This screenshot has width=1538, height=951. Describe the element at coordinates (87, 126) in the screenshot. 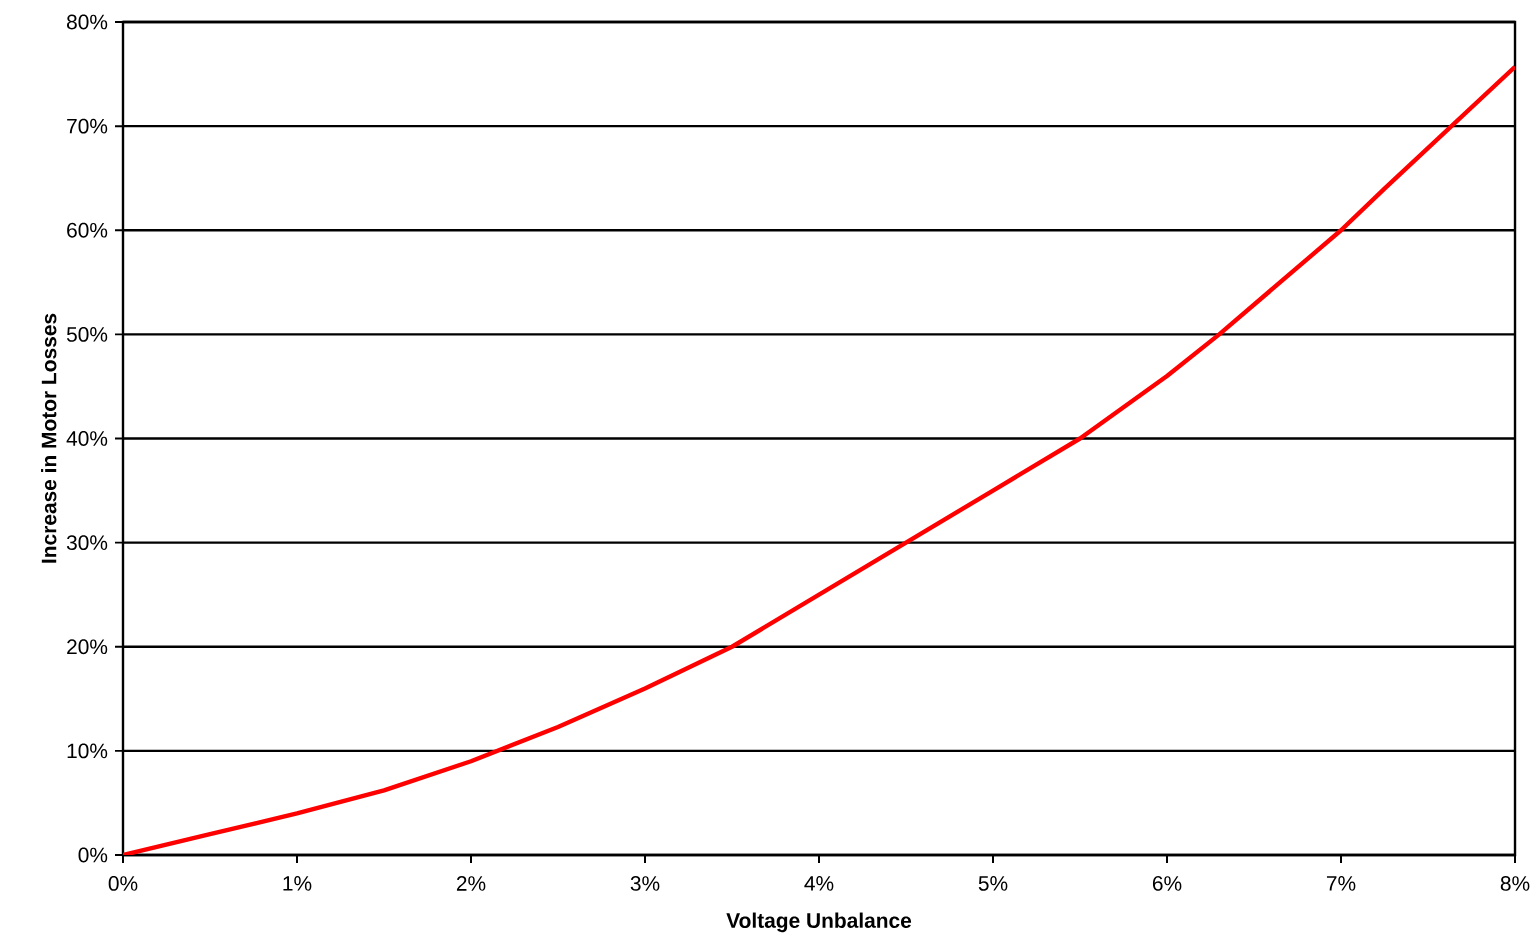

I see `y-tick-label: 70%` at that location.